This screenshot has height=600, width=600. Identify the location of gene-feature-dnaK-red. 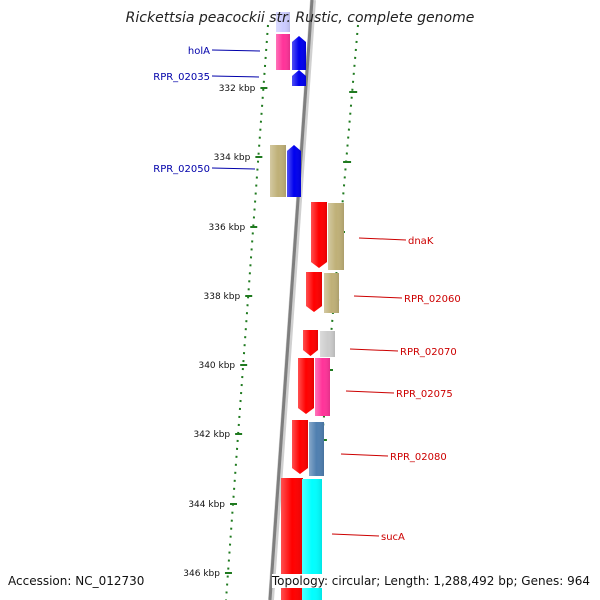
(319, 235).